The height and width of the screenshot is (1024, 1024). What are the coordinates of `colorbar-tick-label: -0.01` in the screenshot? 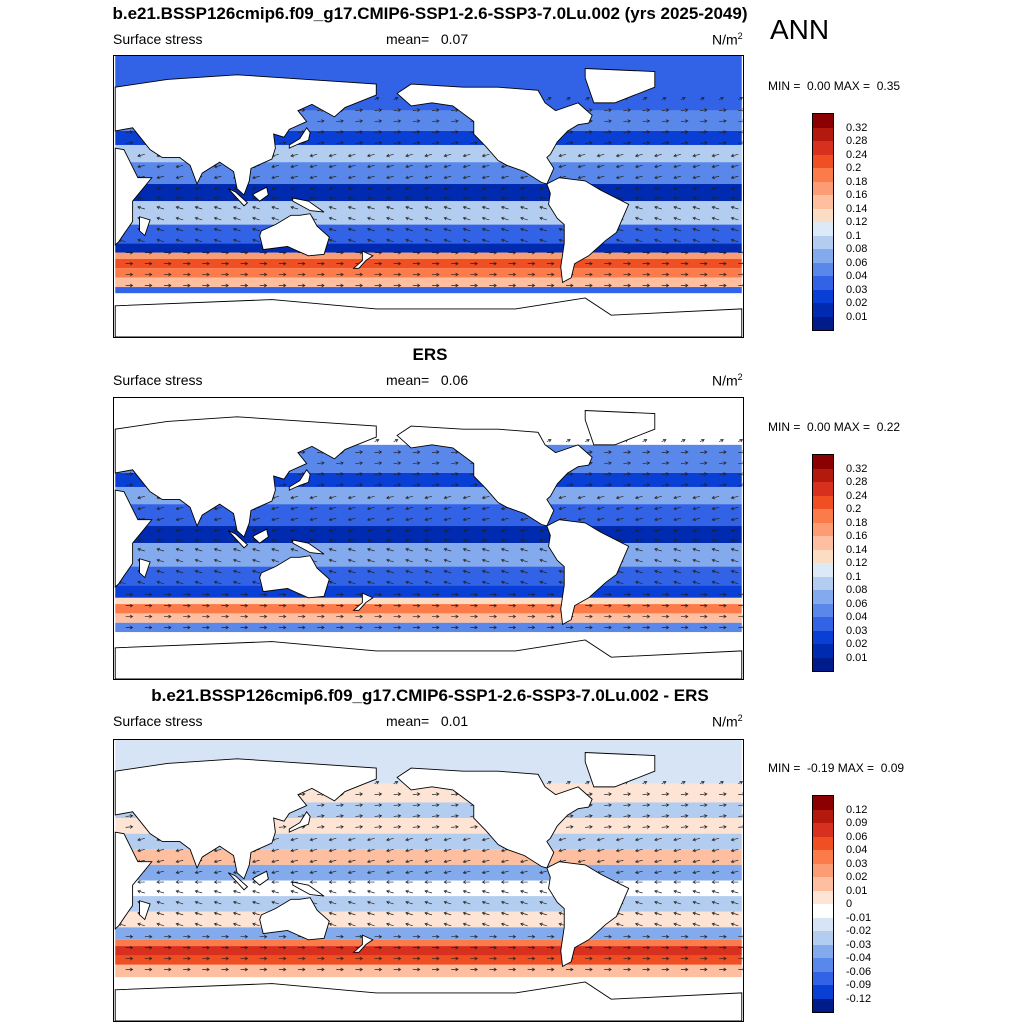 It's located at (859, 917).